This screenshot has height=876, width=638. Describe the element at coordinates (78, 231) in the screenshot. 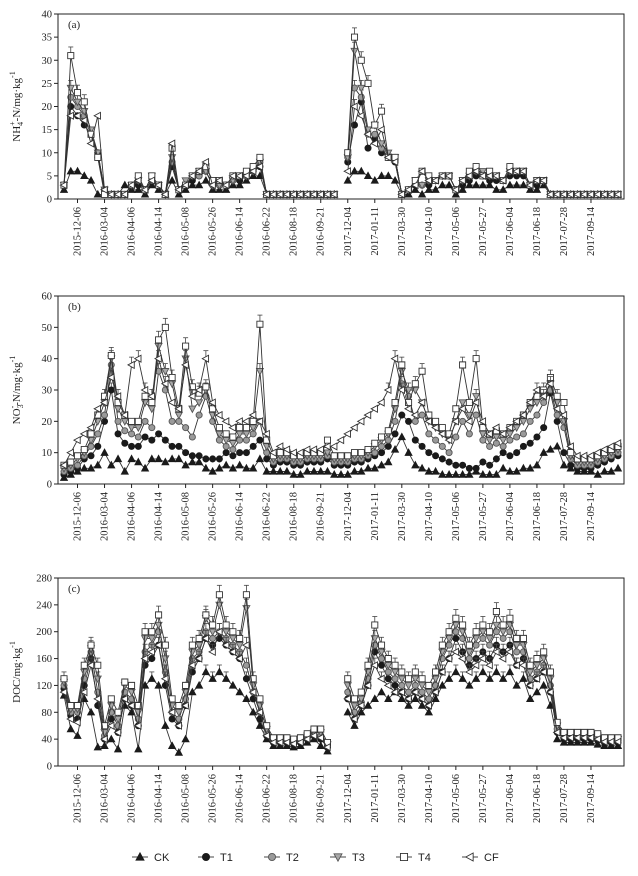

I see `x-tick-label: 2015-12-06` at that location.